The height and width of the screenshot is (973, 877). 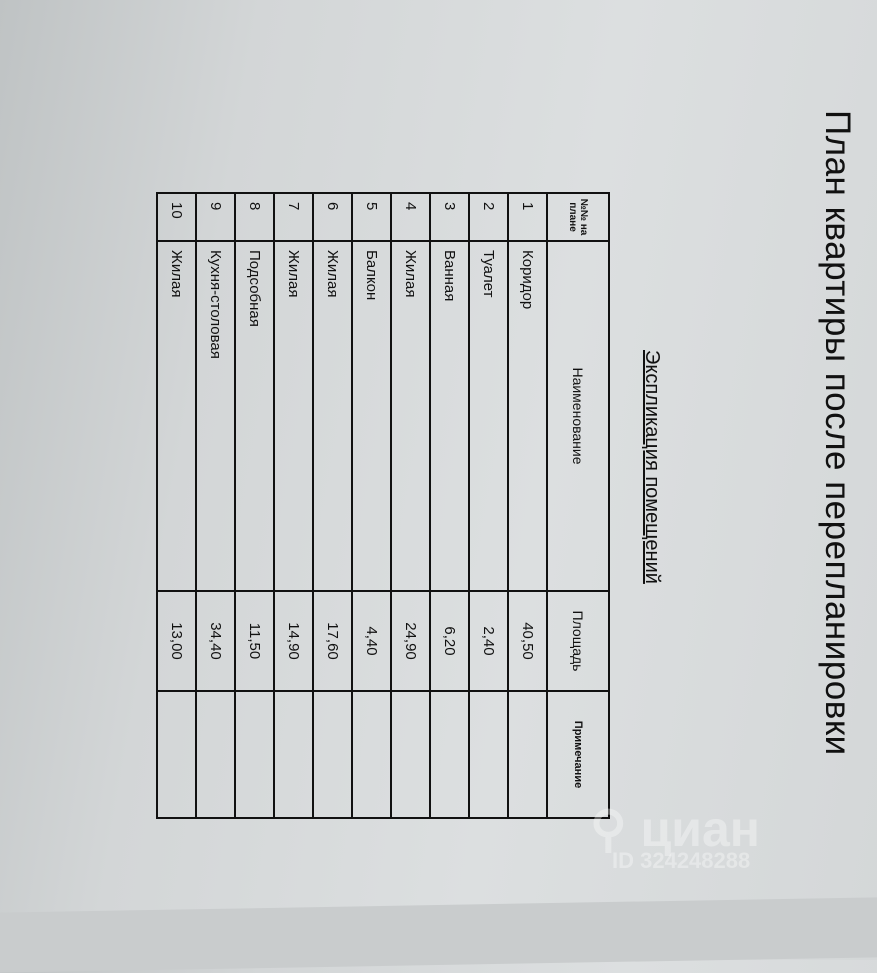 I want to click on cell-name: Подсобная, so click(x=254, y=416).